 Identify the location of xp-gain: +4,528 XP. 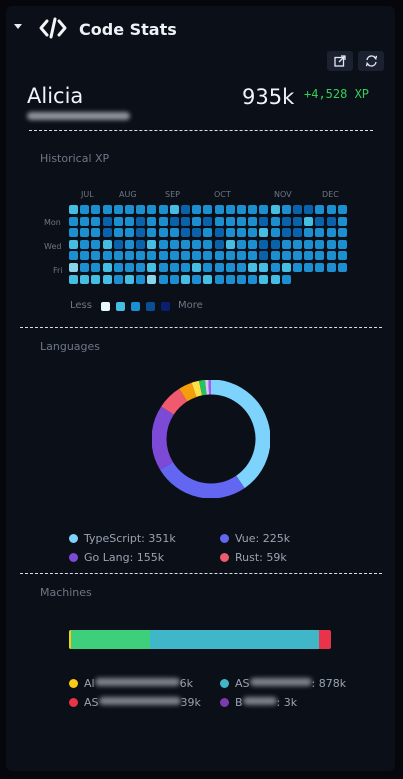
(337, 94).